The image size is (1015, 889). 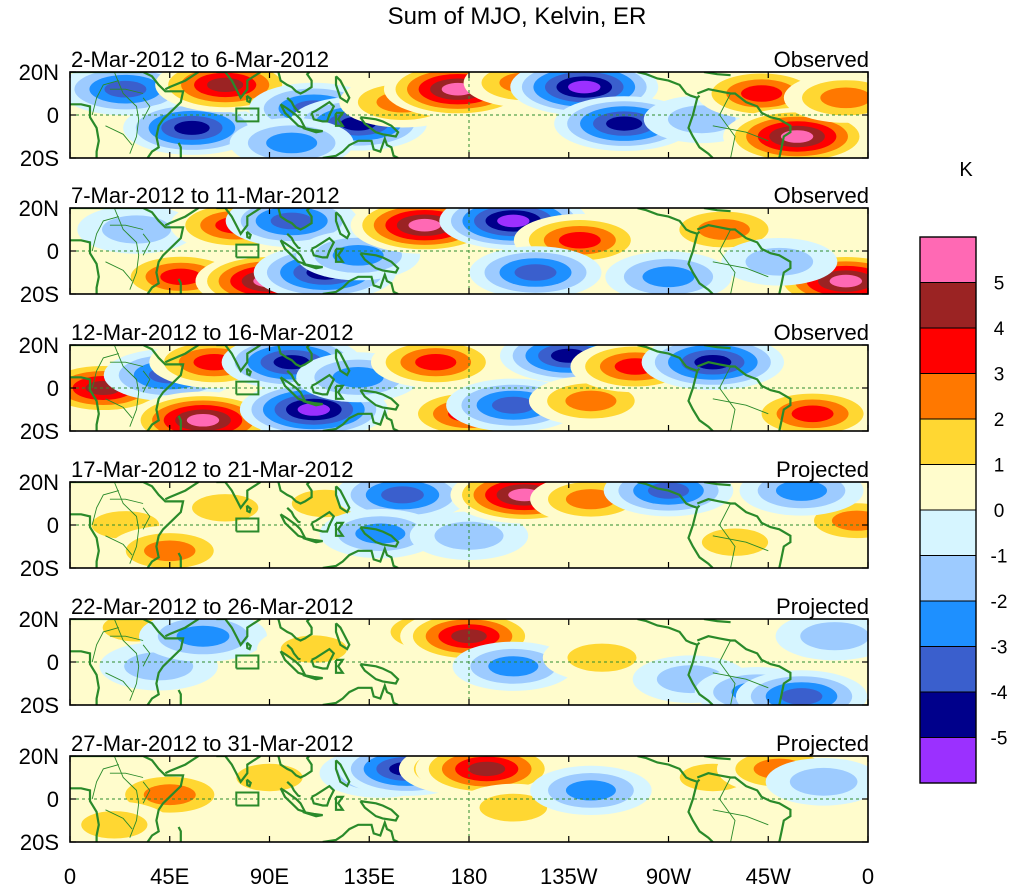 What do you see at coordinates (569, 876) in the screenshot?
I see `x-tick-label: 135W` at bounding box center [569, 876].